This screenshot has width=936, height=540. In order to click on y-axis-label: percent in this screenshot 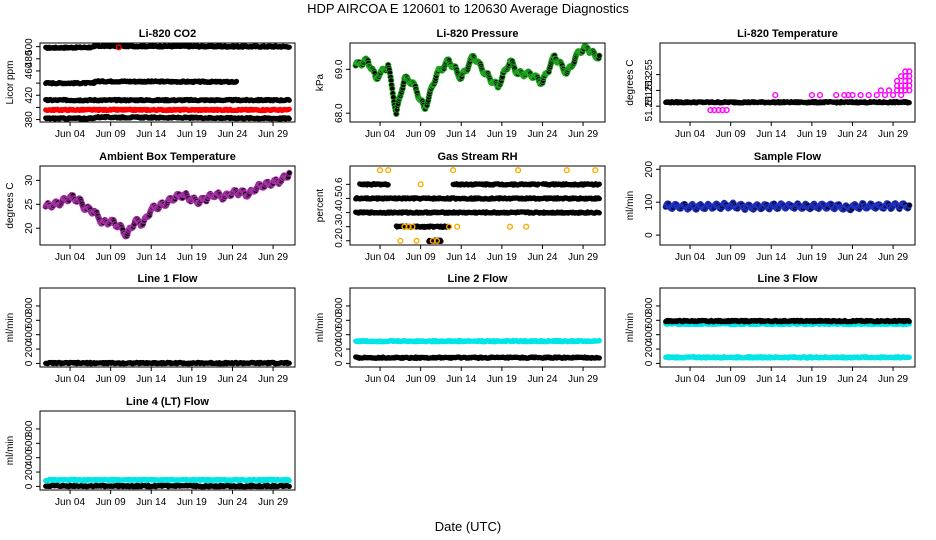, I will do `click(320, 206)`.